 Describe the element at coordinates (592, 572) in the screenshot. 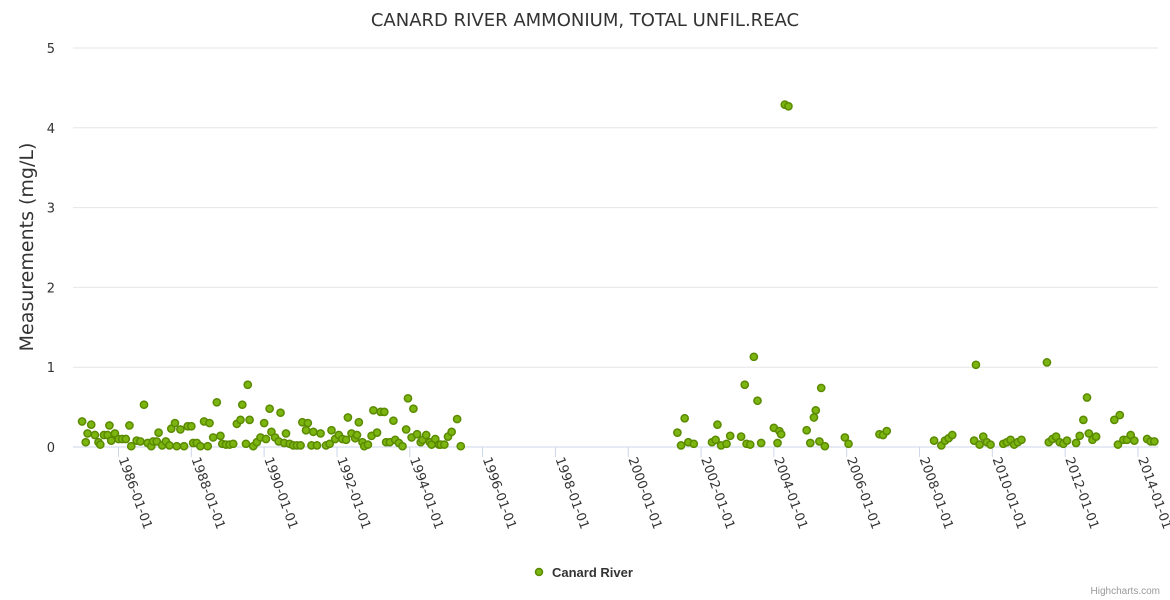

I see `legend-label: Canard River` at that location.